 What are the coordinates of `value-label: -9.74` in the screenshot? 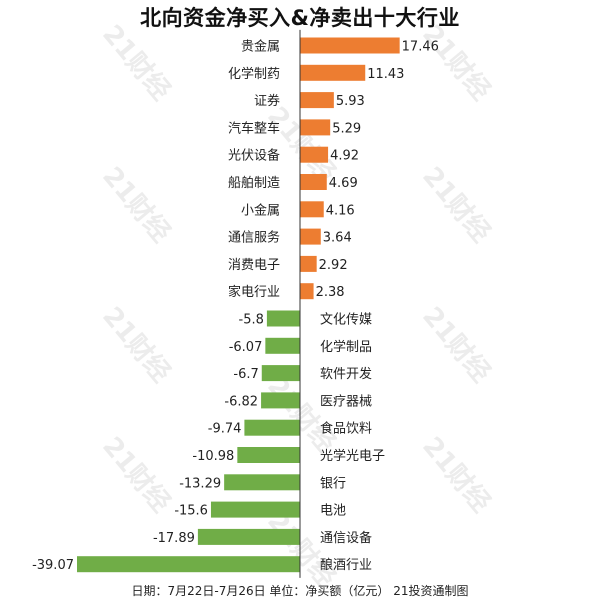 It's located at (225, 429).